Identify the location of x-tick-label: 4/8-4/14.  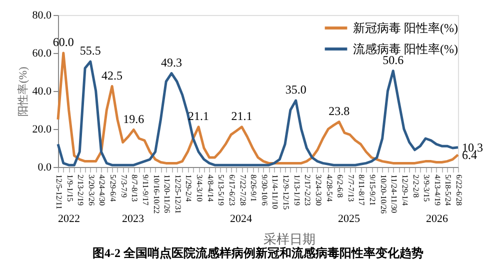
(210, 188).